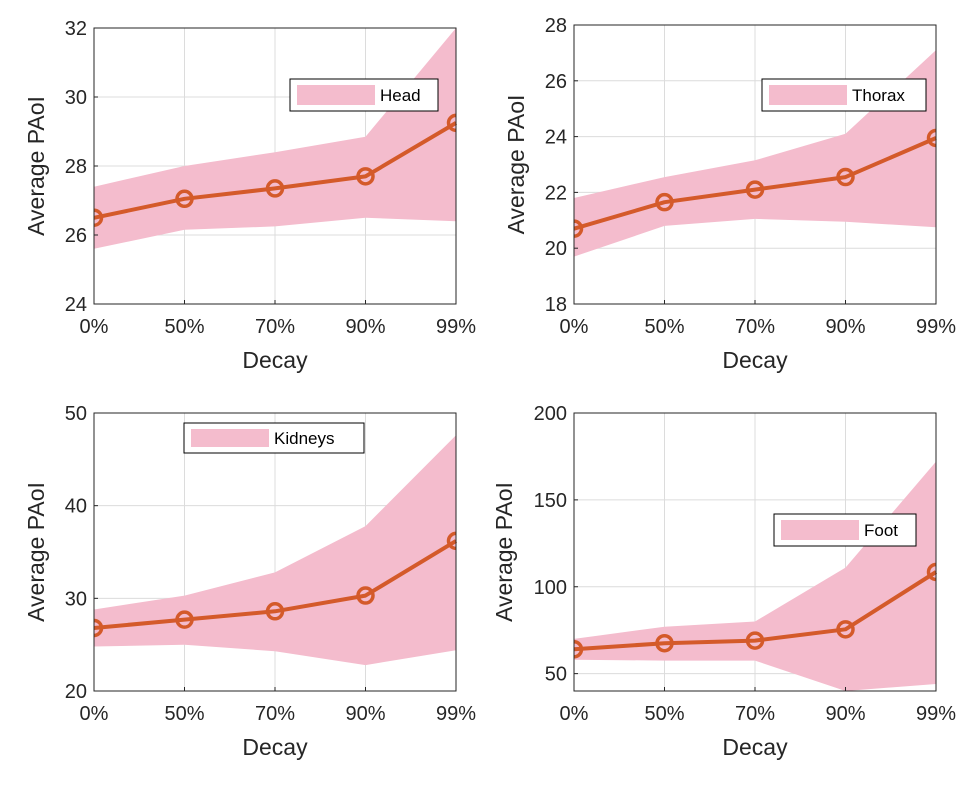 This screenshot has height=786, width=976. Describe the element at coordinates (76, 29) in the screenshot. I see `y-tick-label: 32` at that location.